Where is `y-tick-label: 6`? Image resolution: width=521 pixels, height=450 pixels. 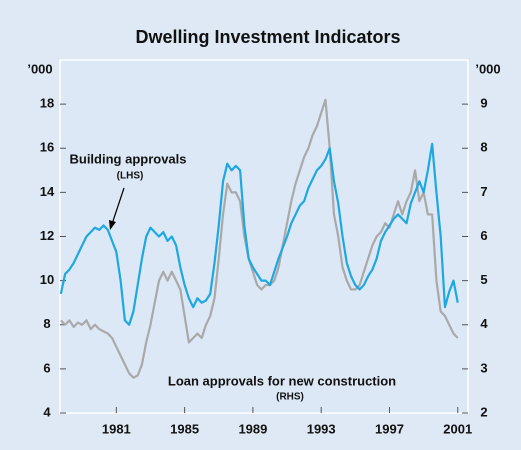
y-tick-label: 6 is located at coordinates (46, 367).